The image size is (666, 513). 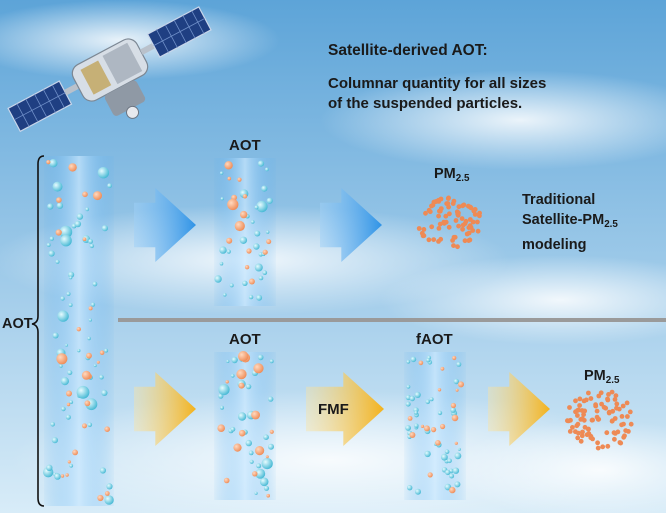 I want to click on traditional-method-label: Traditional Satellite-PM2.5 modeling, so click(x=570, y=222).